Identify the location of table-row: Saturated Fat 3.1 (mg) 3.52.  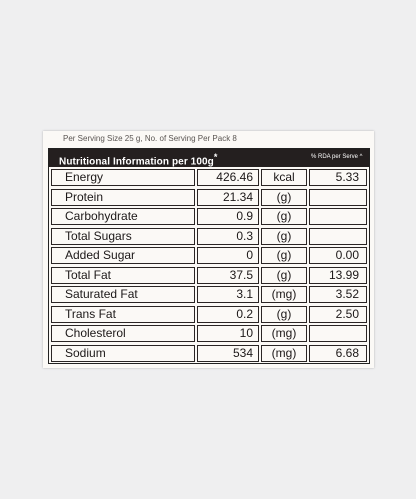
(209, 294).